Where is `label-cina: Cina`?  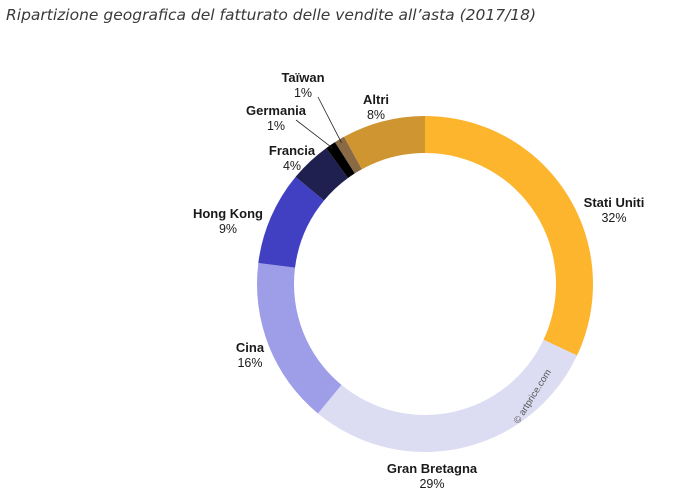 label-cina: Cina is located at coordinates (250, 347).